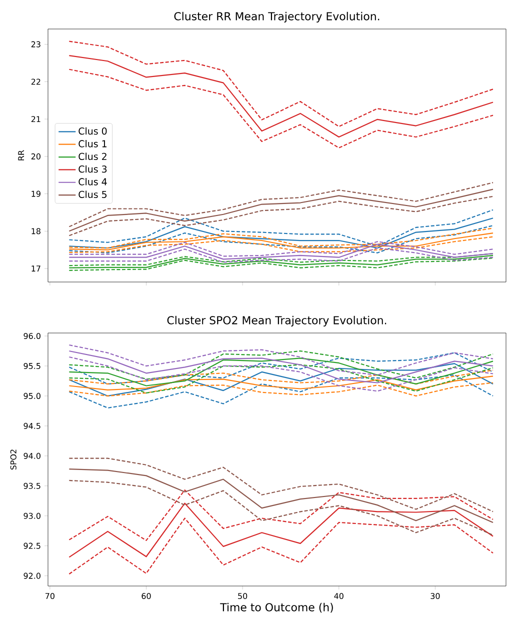 This screenshot has height=625, width=508. I want to click on chart-title: Cluster RR Mean Trajectory Evolution., so click(277, 17).